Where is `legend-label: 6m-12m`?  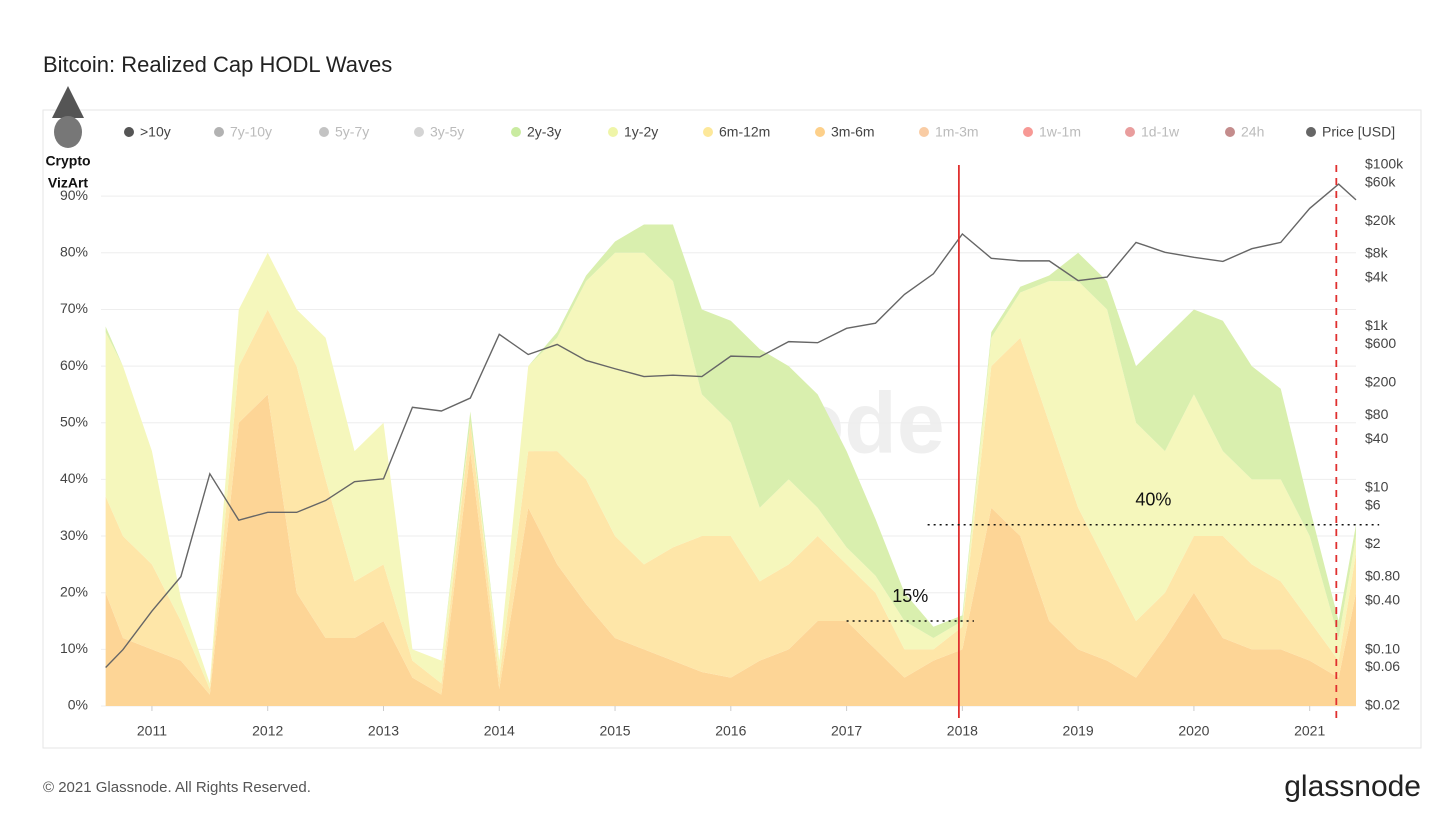
legend-label: 6m-12m is located at coordinates (744, 132).